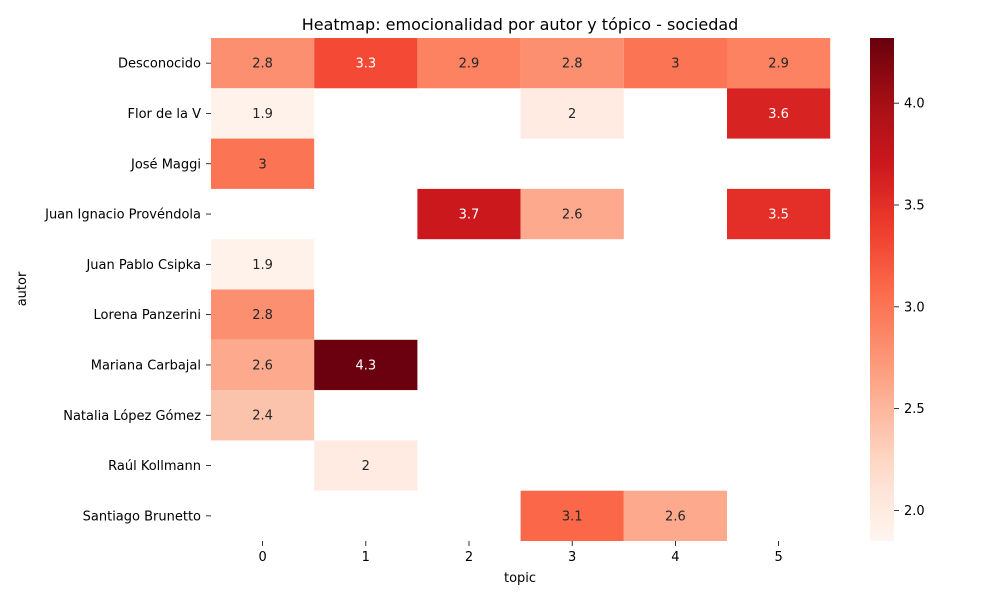  What do you see at coordinates (122, 215) in the screenshot?
I see `y-tick-label: Juan Ignacio Provéndola` at bounding box center [122, 215].